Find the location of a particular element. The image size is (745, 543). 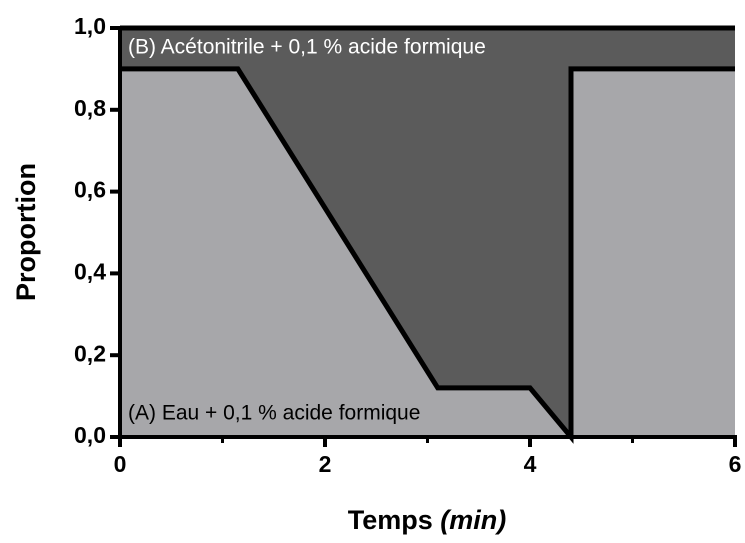

y-tick-label: 0,0 is located at coordinates (90, 435).